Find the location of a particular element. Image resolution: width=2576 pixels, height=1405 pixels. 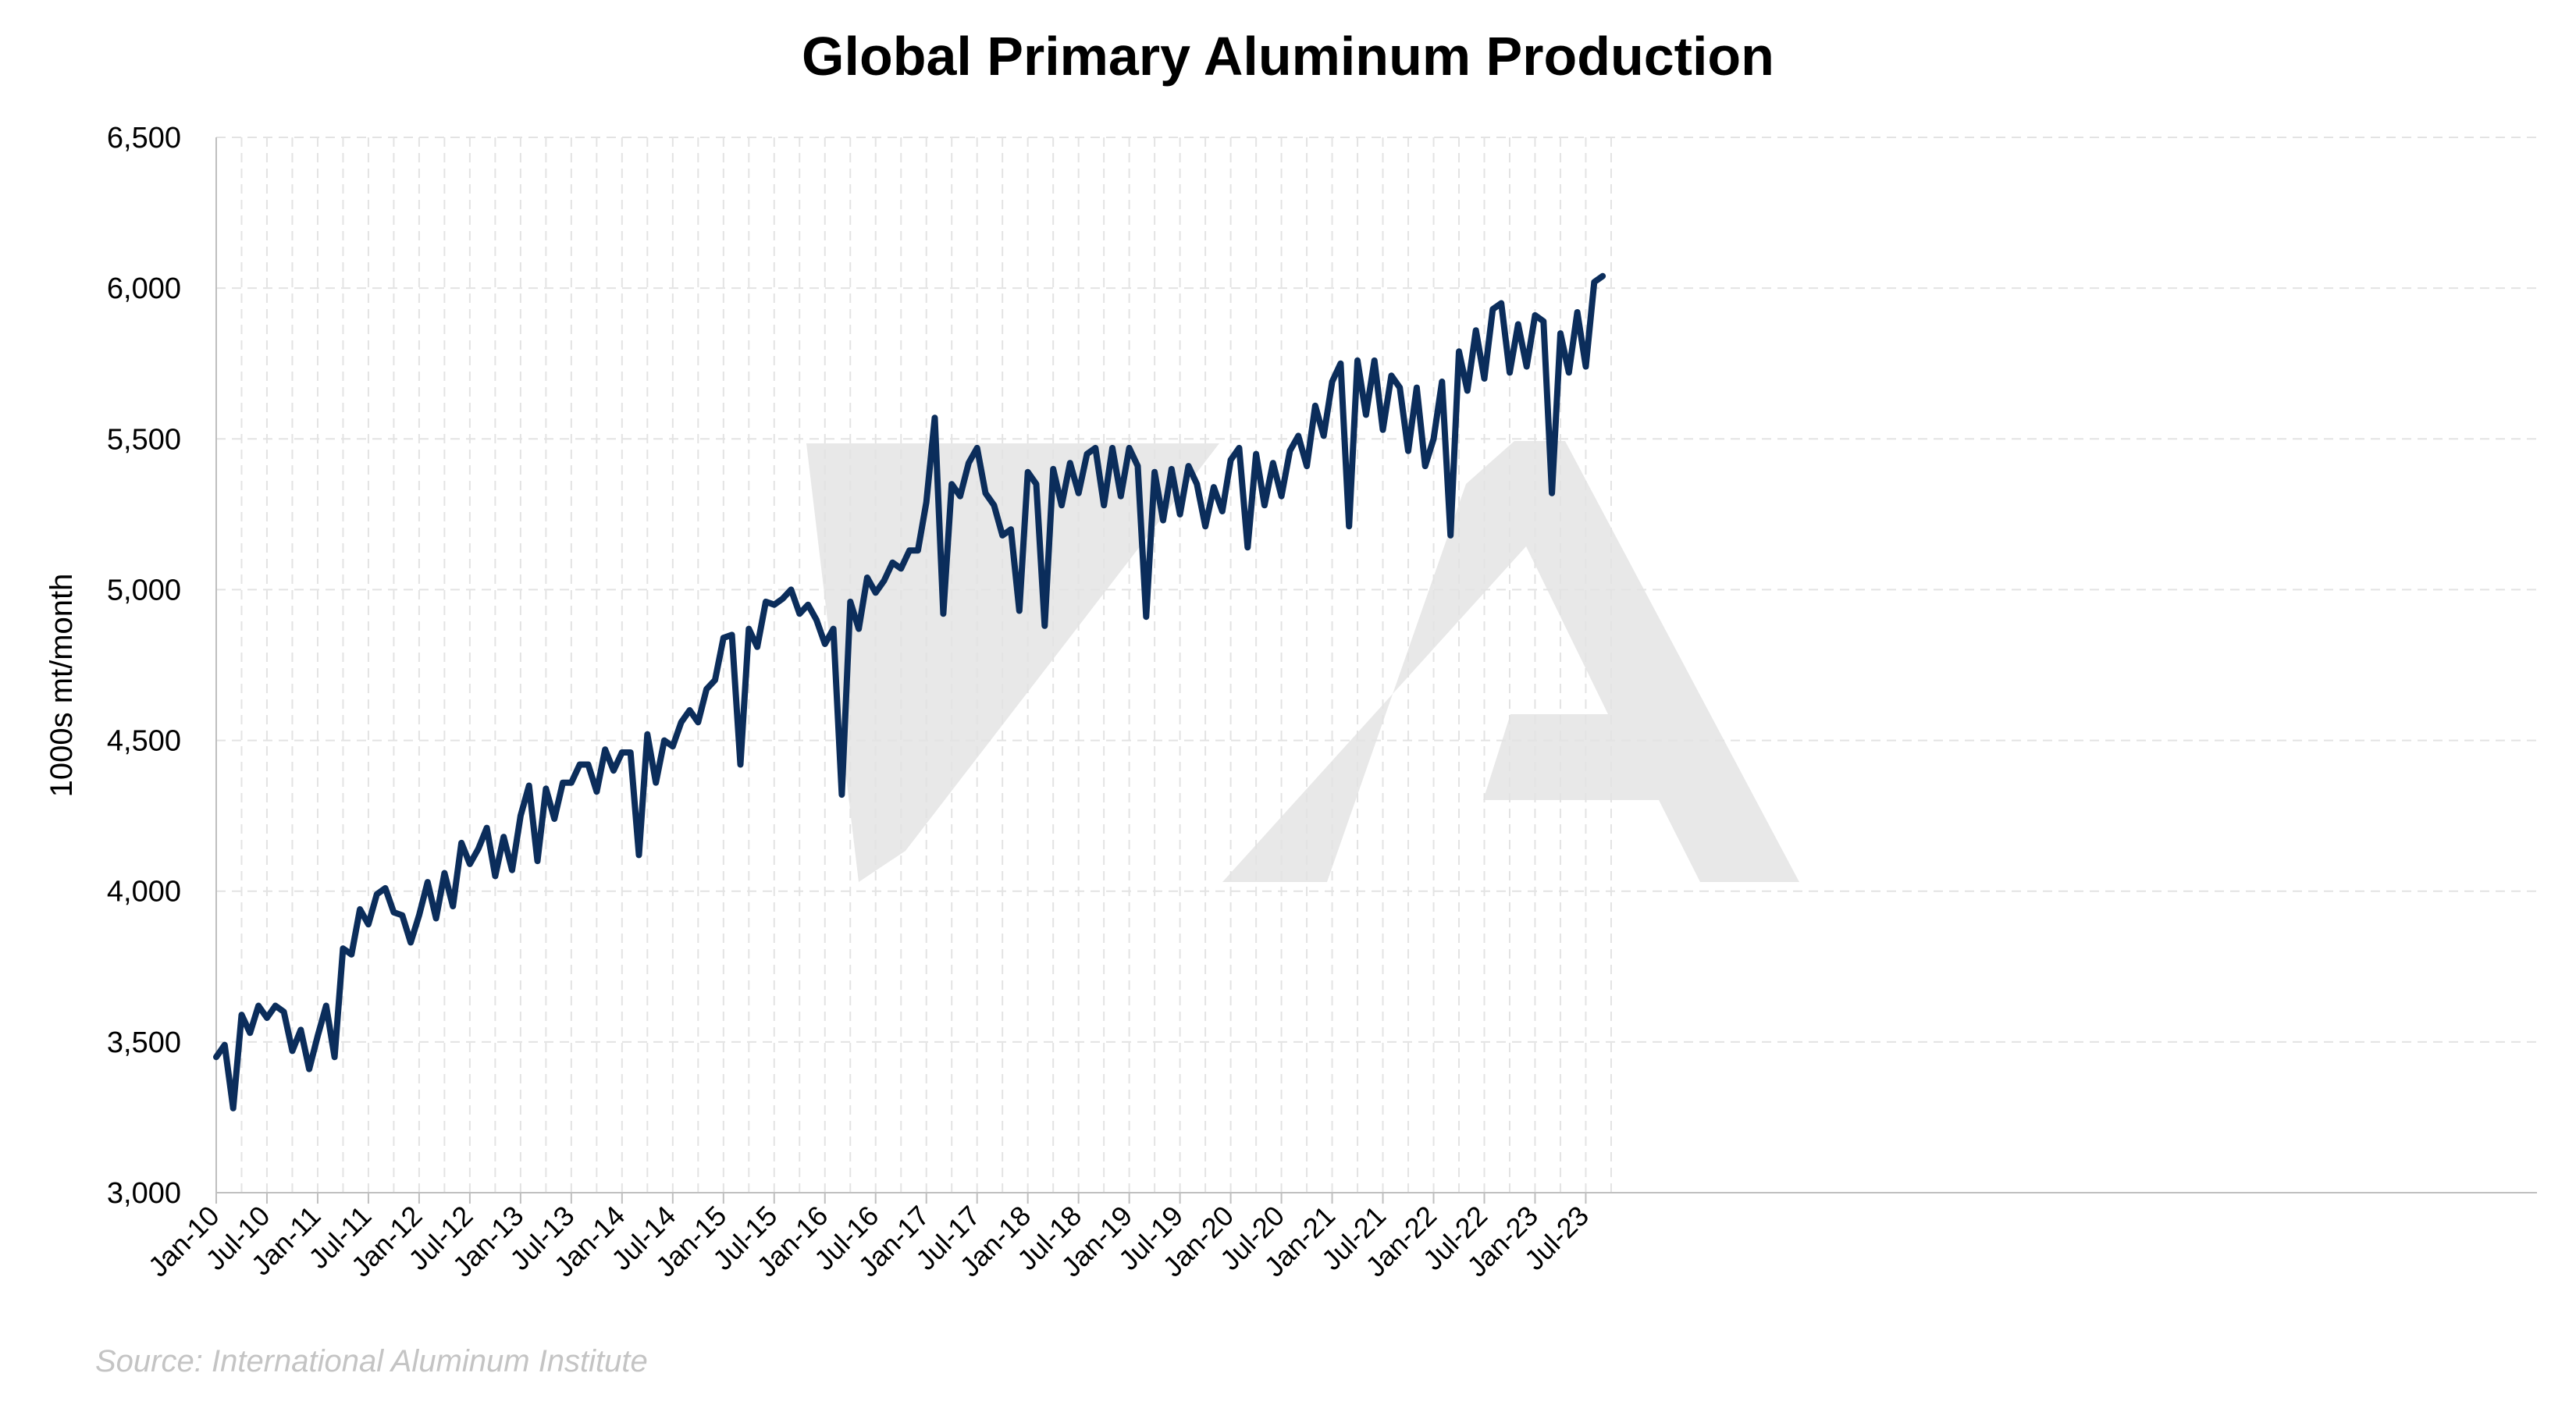

y-tick-label: 3,000 is located at coordinates (144, 1193).